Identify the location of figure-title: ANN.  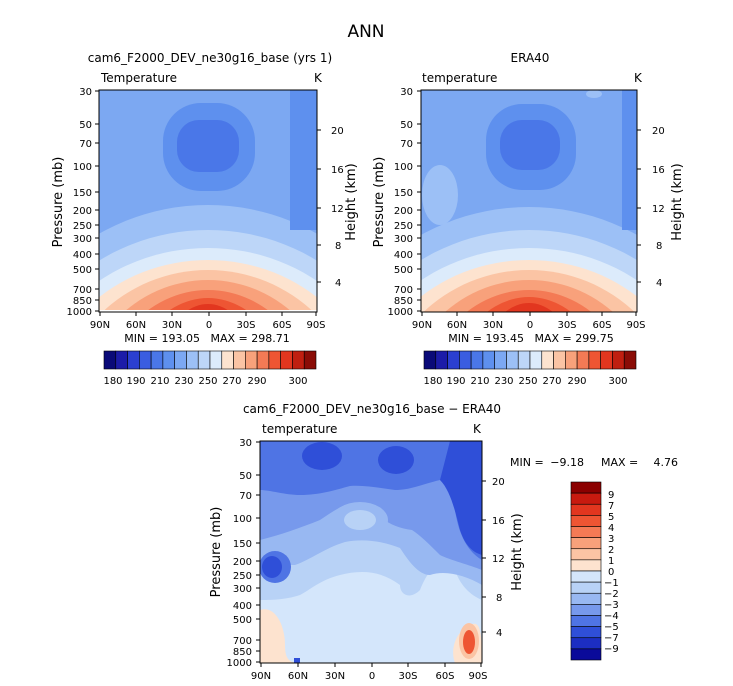
(365, 32).